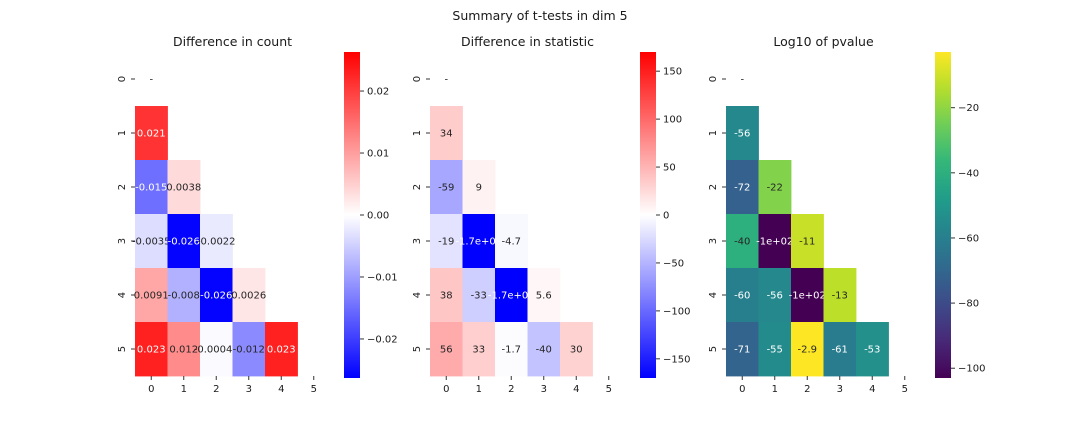 The image size is (1080, 432). What do you see at coordinates (216, 242) in the screenshot?
I see `cell-label: -0.0022` at bounding box center [216, 242].